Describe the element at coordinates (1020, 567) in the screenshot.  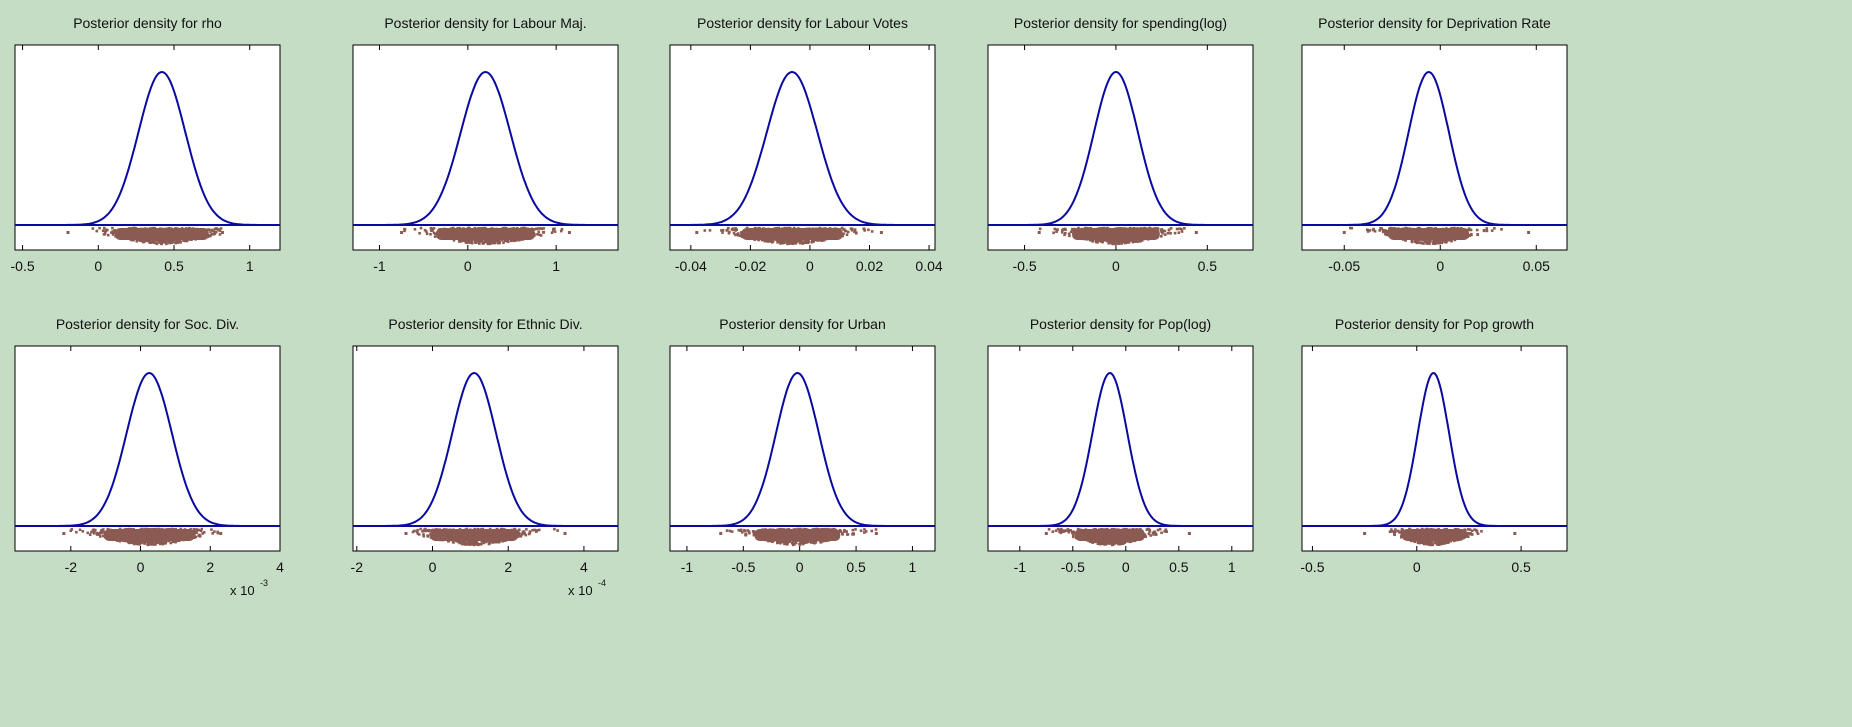
I see `x-tick-label: -1` at that location.